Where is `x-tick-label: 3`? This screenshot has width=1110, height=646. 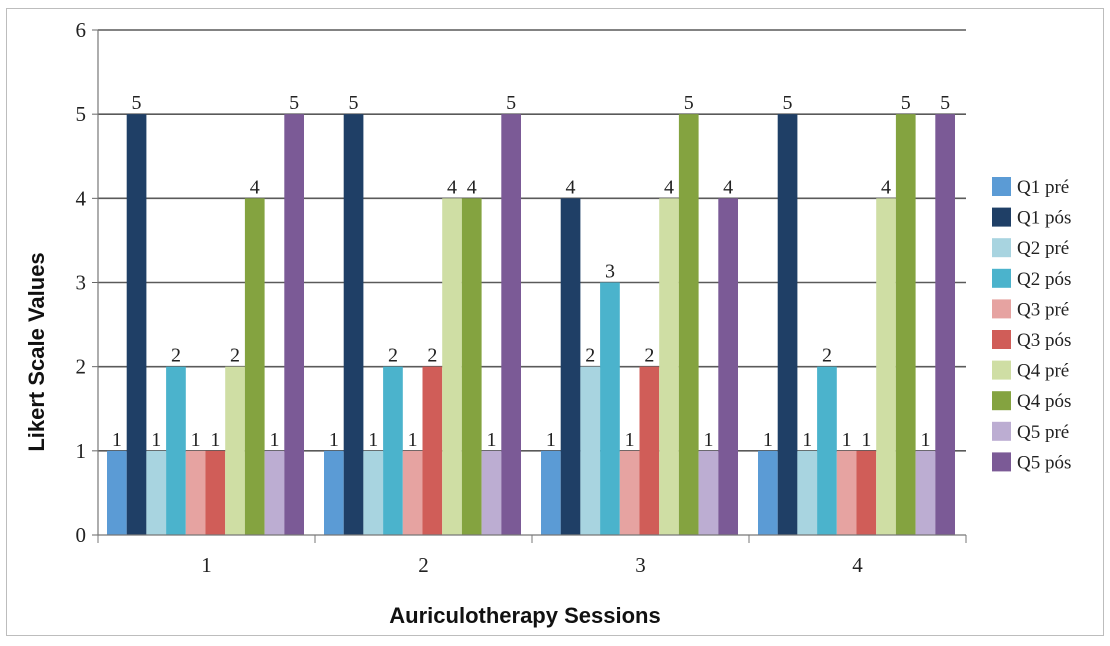
x-tick-label: 3 is located at coordinates (640, 565).